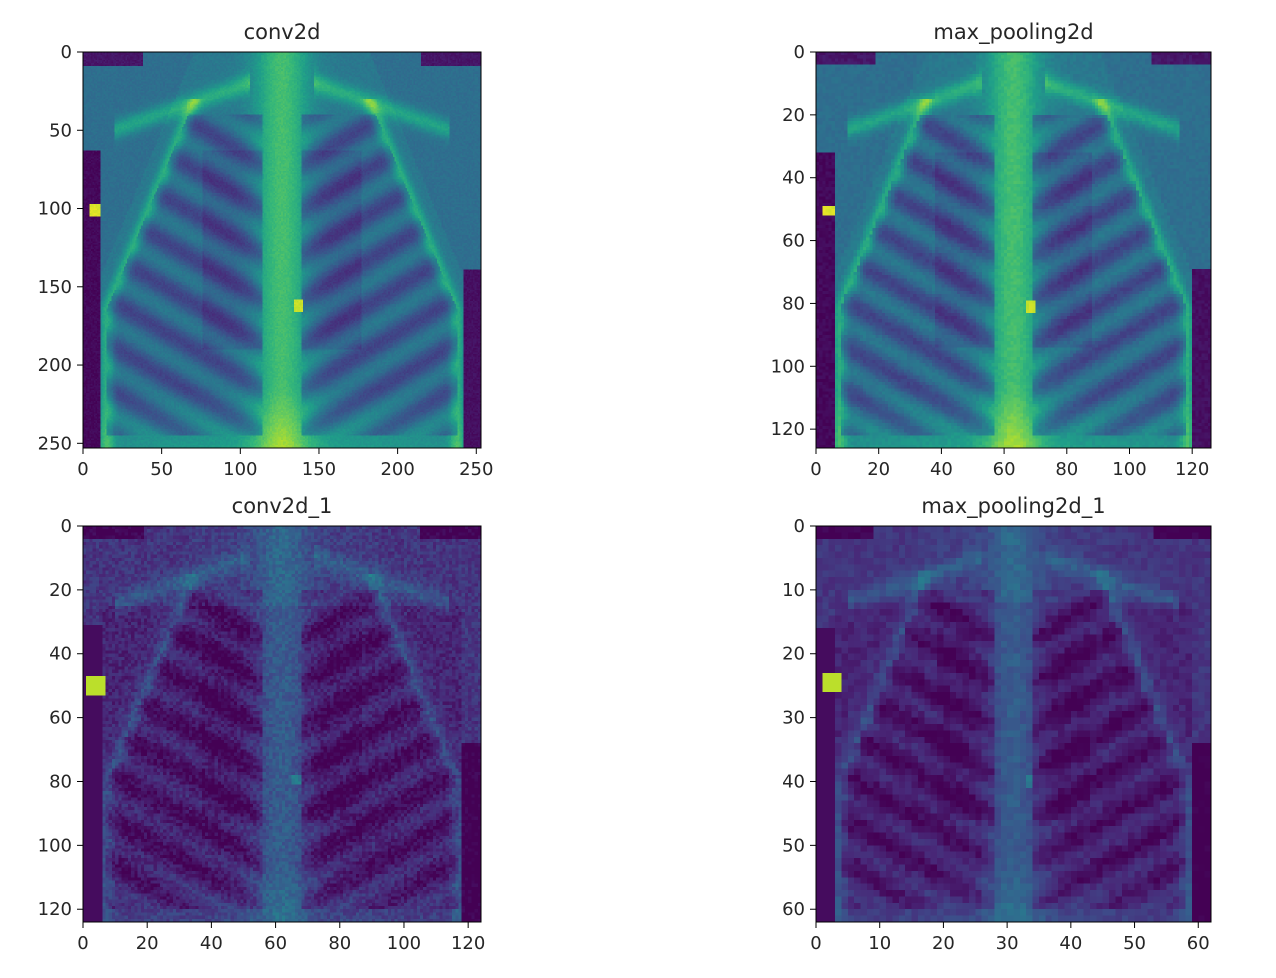  I want to click on subplot-title: conv2d, so click(282, 32).